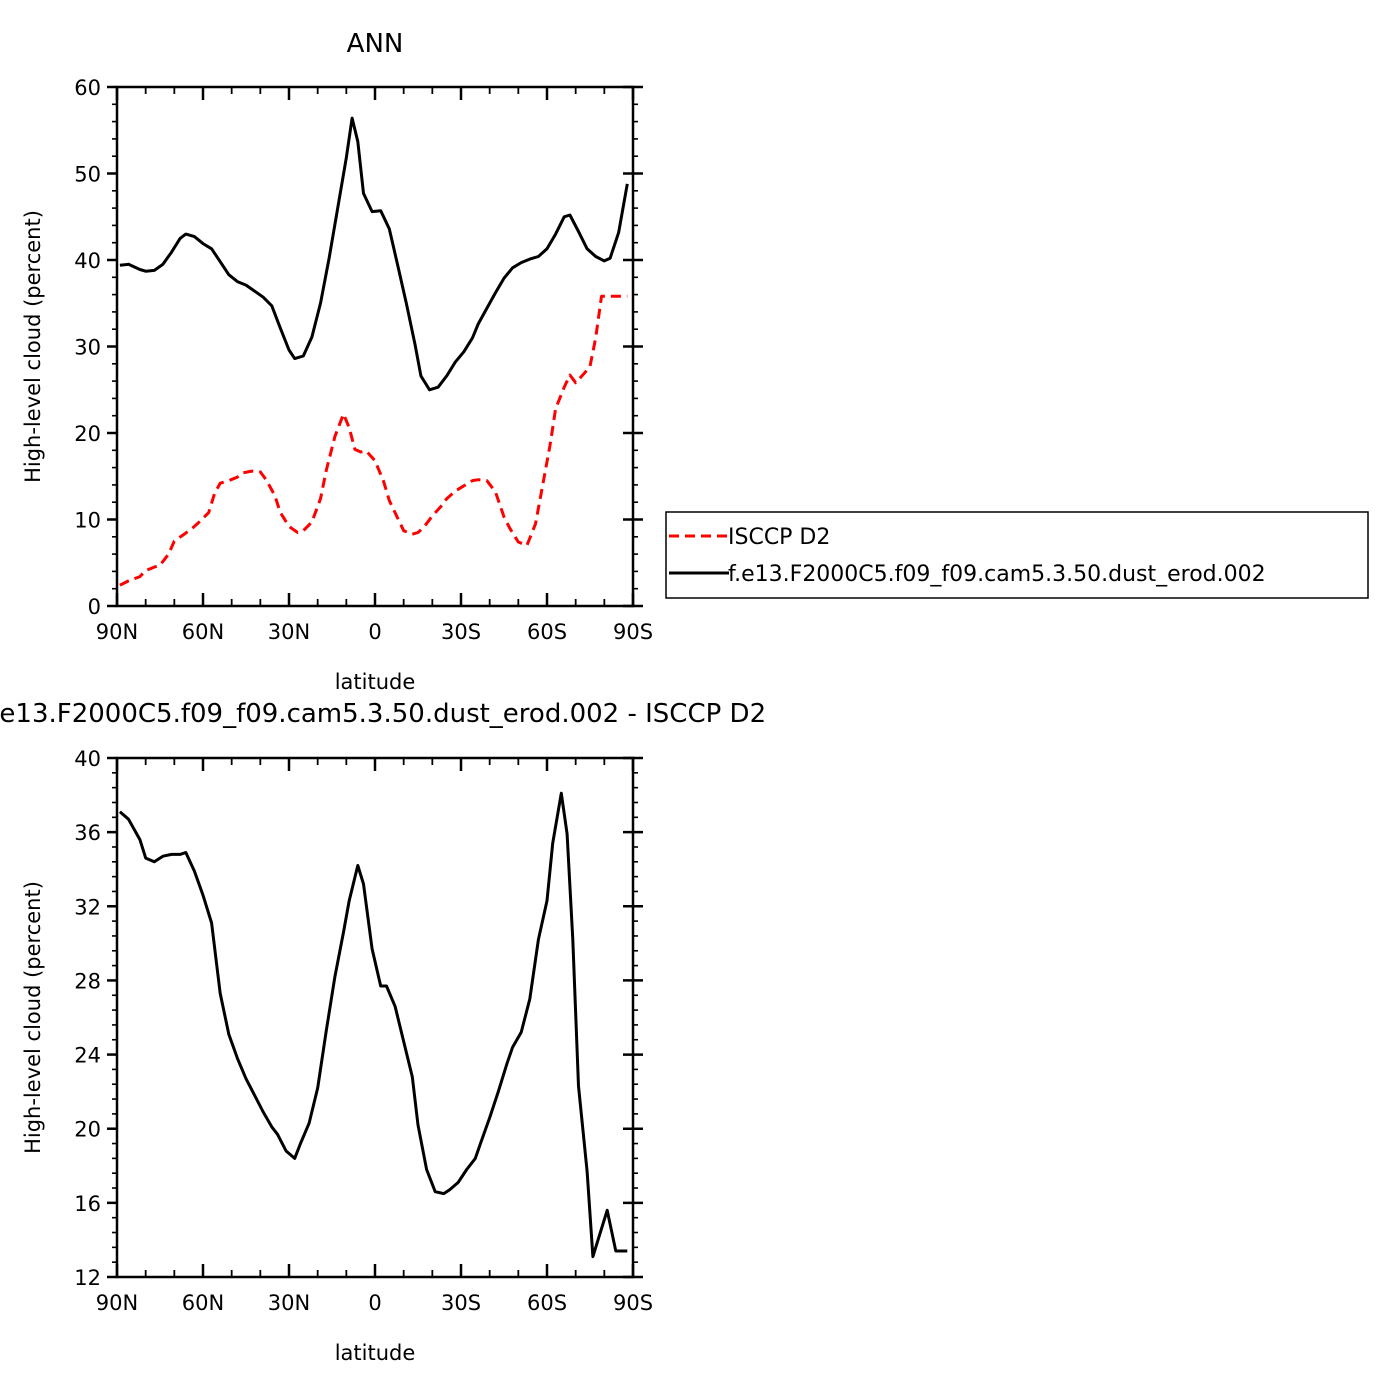  I want to click on top-xtick-label: 90N, so click(117, 632).